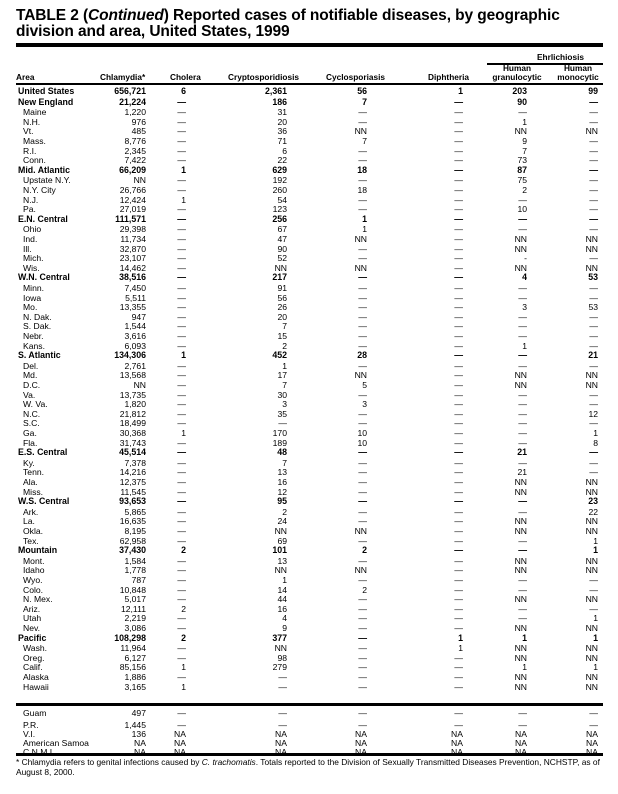  What do you see at coordinates (592, 743) in the screenshot?
I see `human-monocytic-cell: NA` at bounding box center [592, 743].